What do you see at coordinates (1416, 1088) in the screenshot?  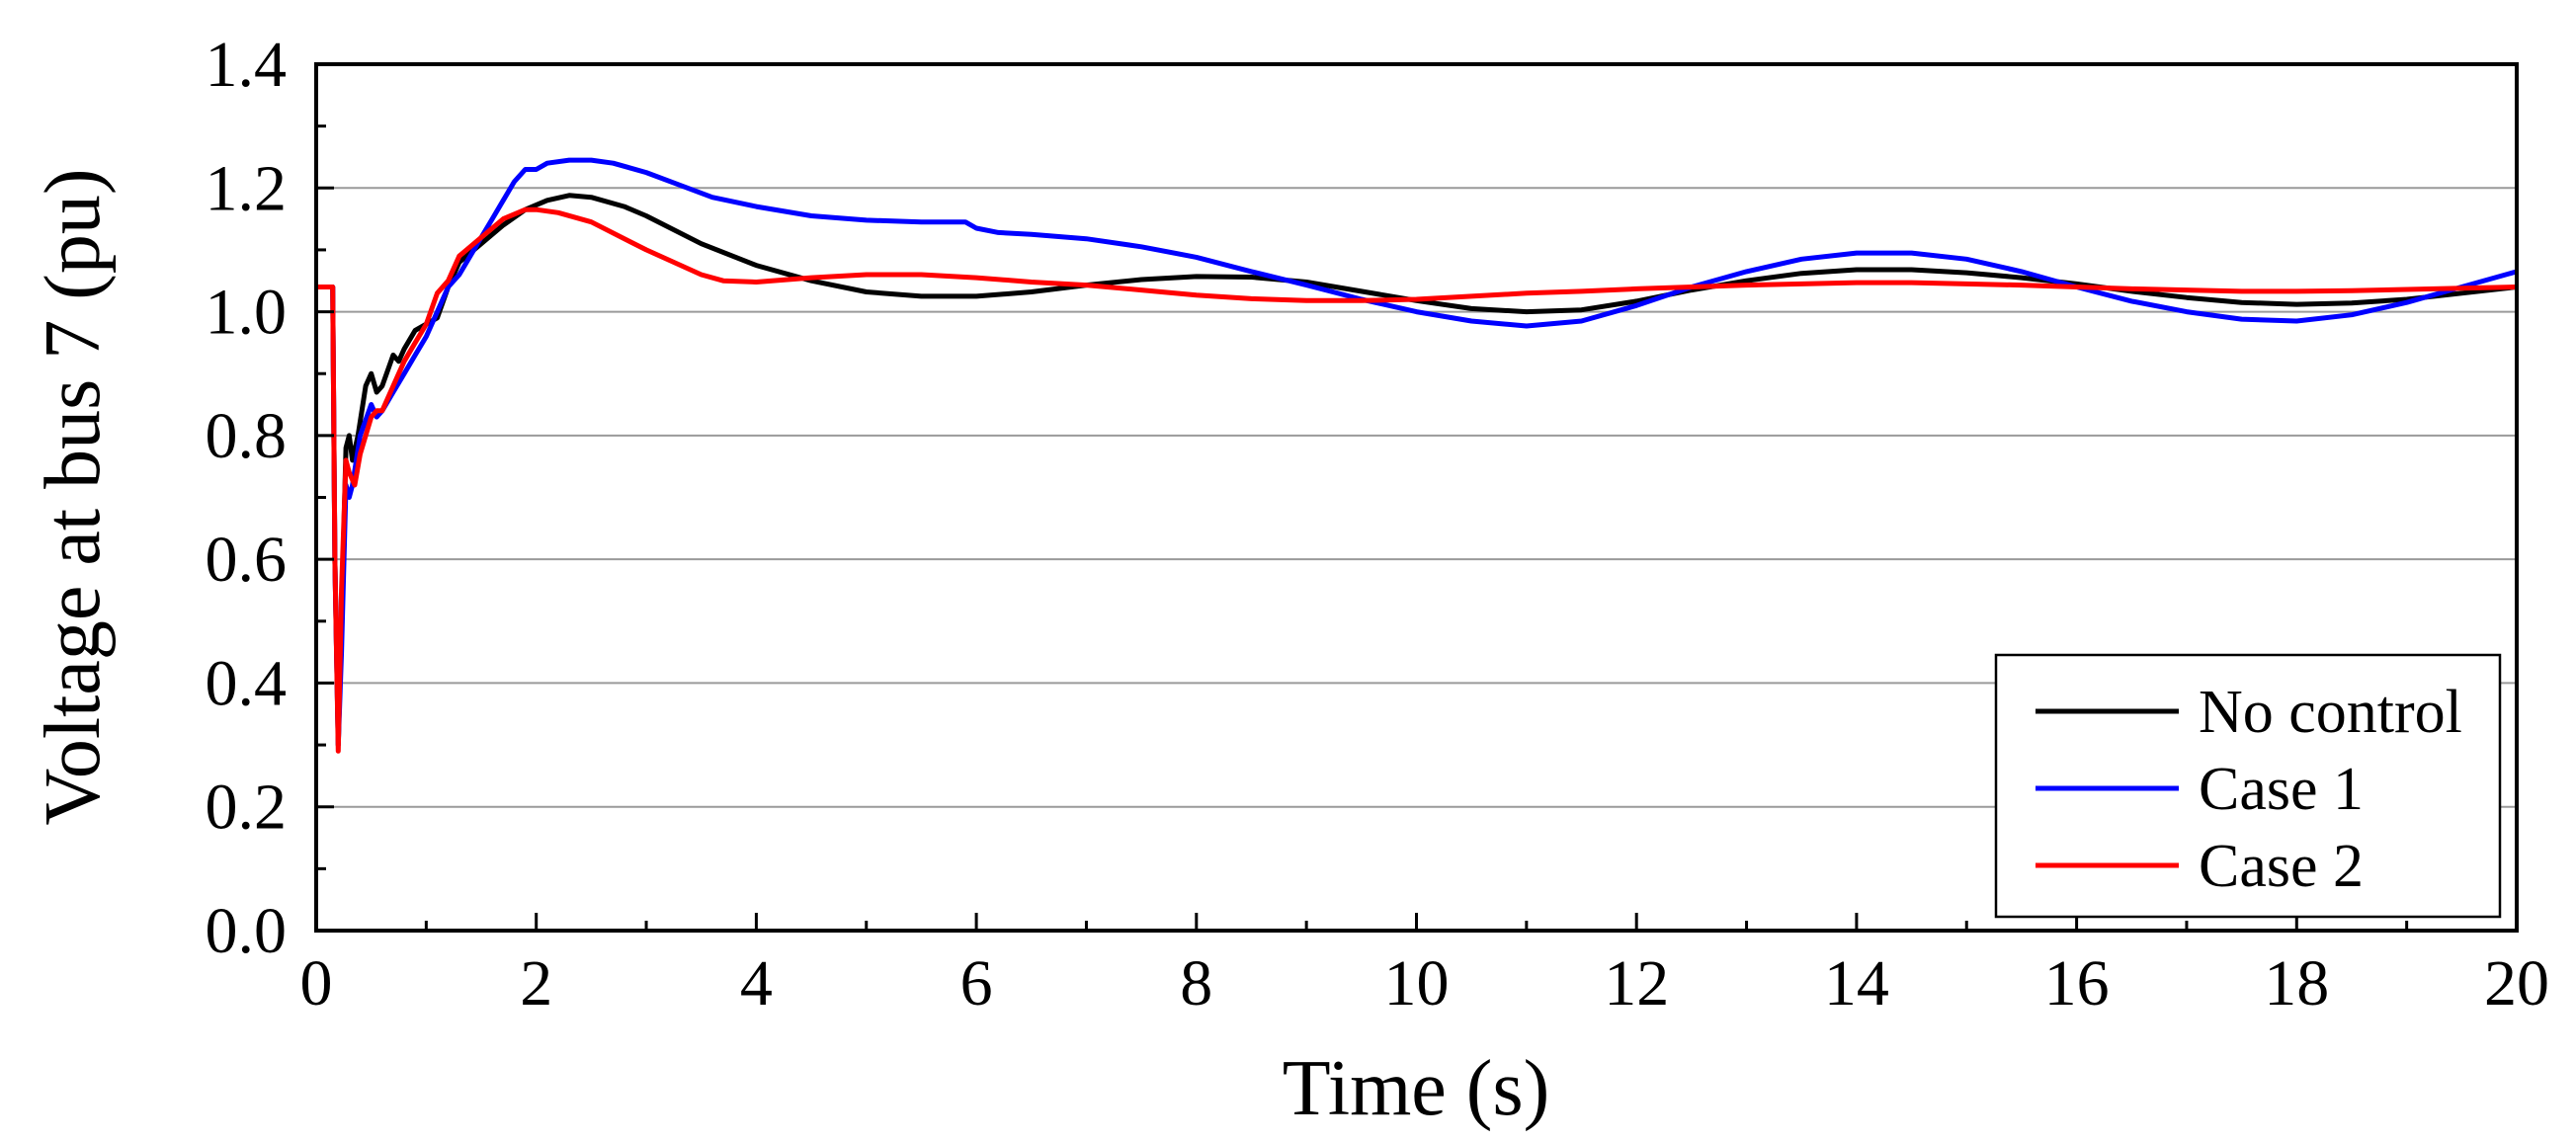 I see `x-axis-title: Time (s)` at bounding box center [1416, 1088].